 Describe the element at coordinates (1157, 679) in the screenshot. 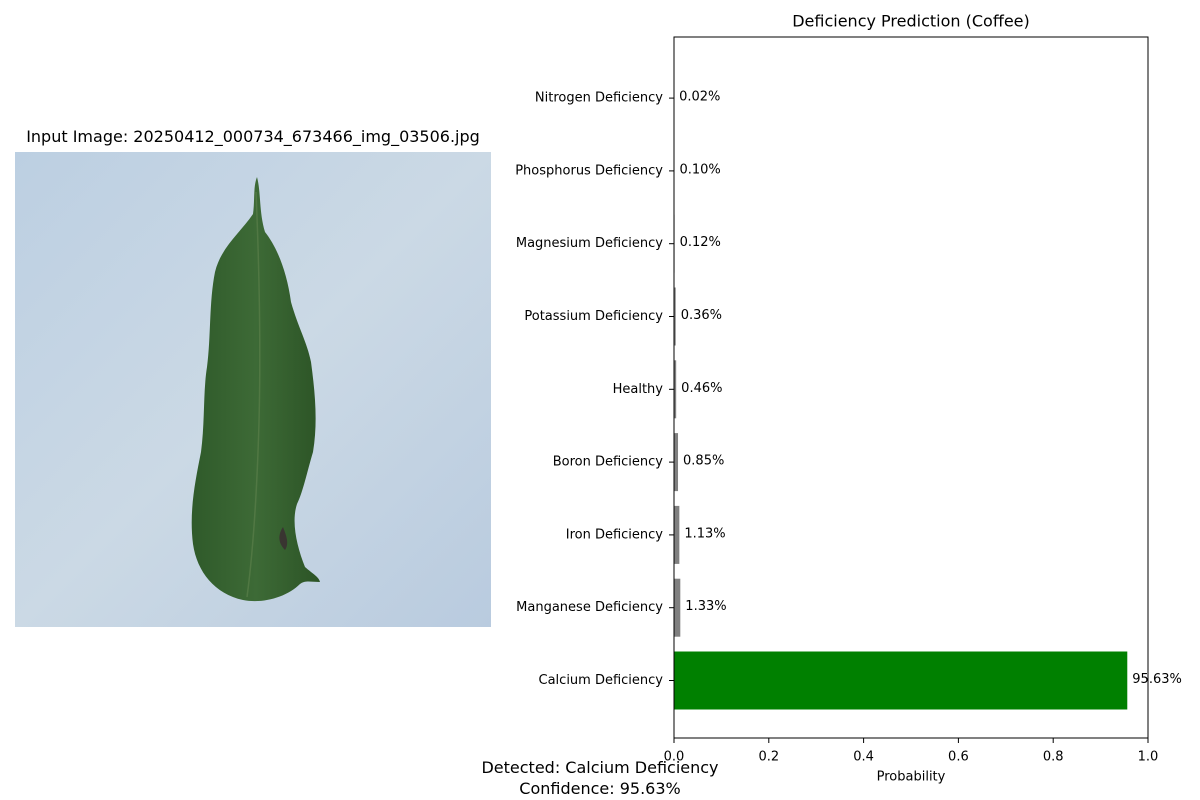

I see `value-label: 95.63%` at that location.